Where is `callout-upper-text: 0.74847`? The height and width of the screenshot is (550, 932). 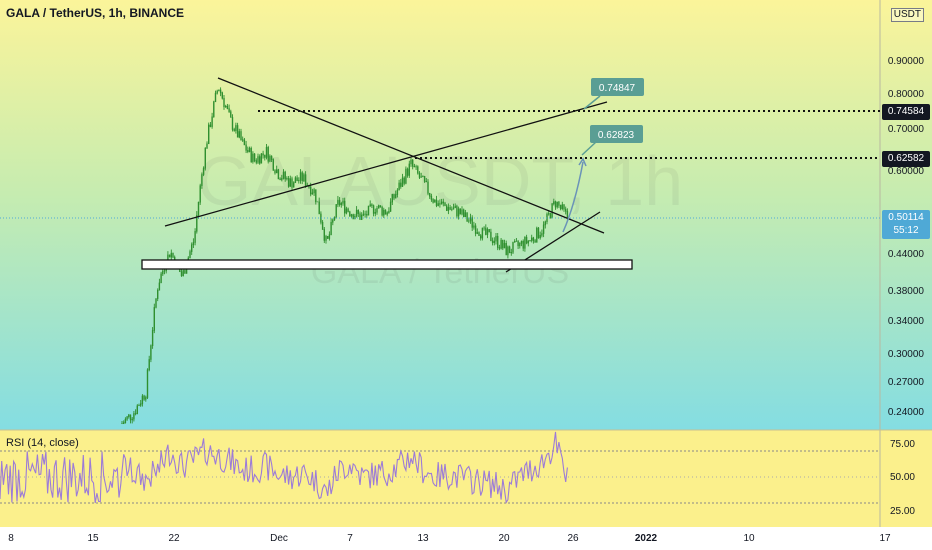 callout-upper-text: 0.74847 is located at coordinates (617, 88).